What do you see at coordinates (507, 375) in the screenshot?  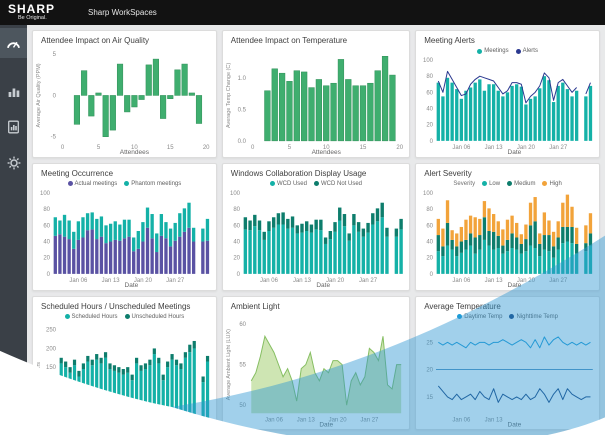 I see `average-temperature-chart: 25 20 15 Jan 06 Jan 13 Date` at bounding box center [507, 375].